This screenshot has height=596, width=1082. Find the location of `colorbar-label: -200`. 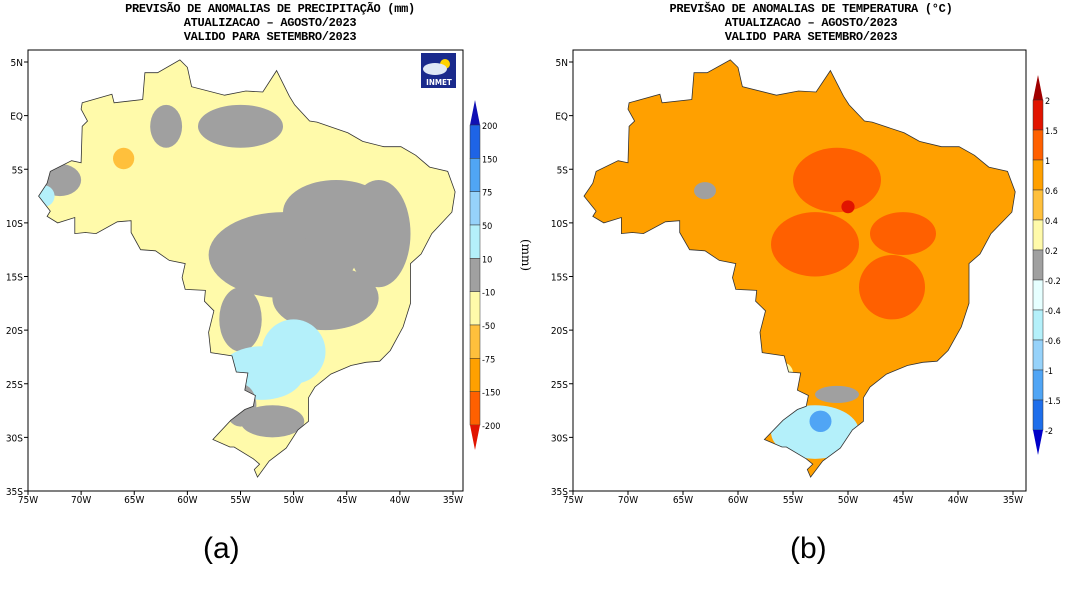

colorbar-label: -200 is located at coordinates (491, 427).